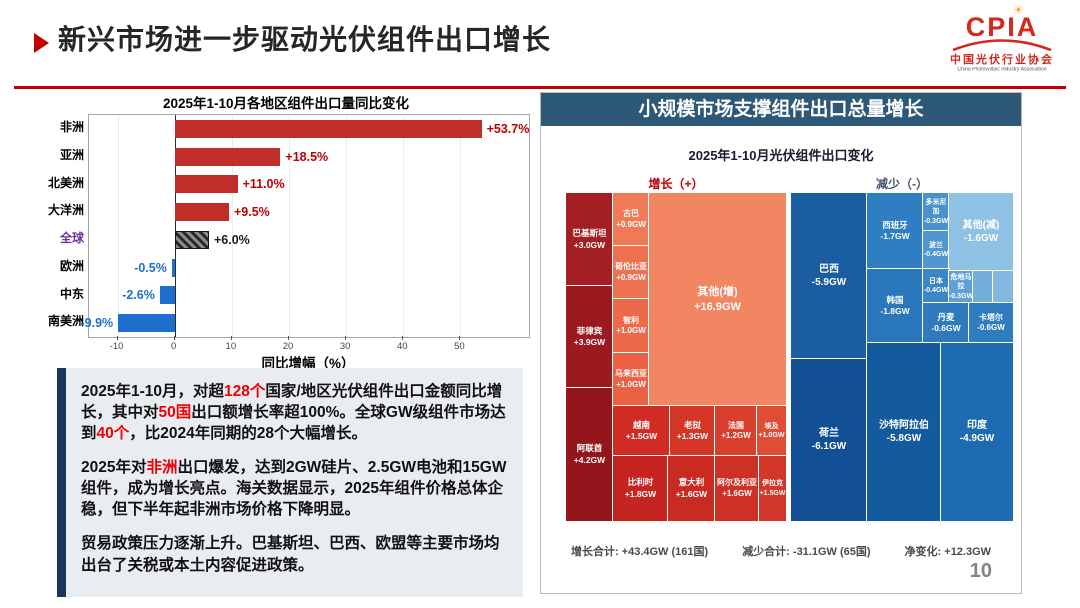 The width and height of the screenshot is (1080, 608). I want to click on treemap-cell-value: +1.6GW, so click(691, 493).